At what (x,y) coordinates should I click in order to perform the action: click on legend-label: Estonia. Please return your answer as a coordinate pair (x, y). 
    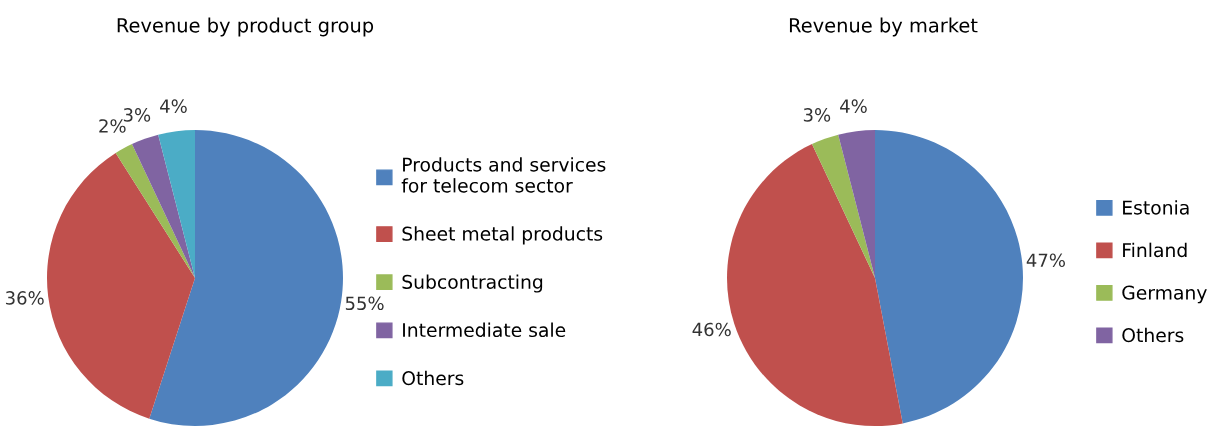
    Looking at the image, I should click on (1156, 207).